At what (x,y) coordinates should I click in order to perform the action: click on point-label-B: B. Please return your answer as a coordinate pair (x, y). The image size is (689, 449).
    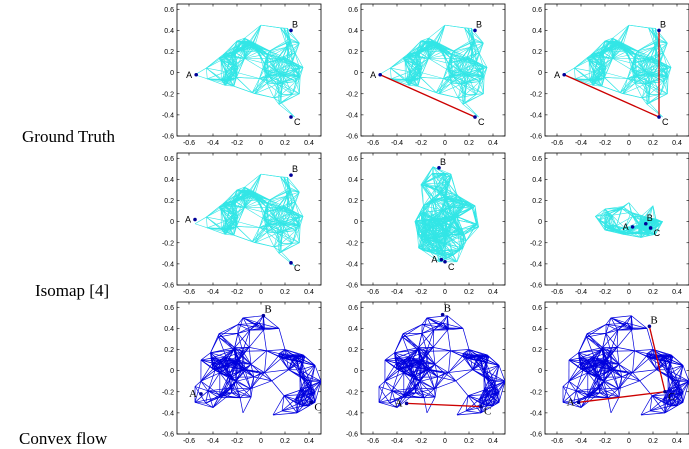
    Looking at the image, I should click on (443, 162).